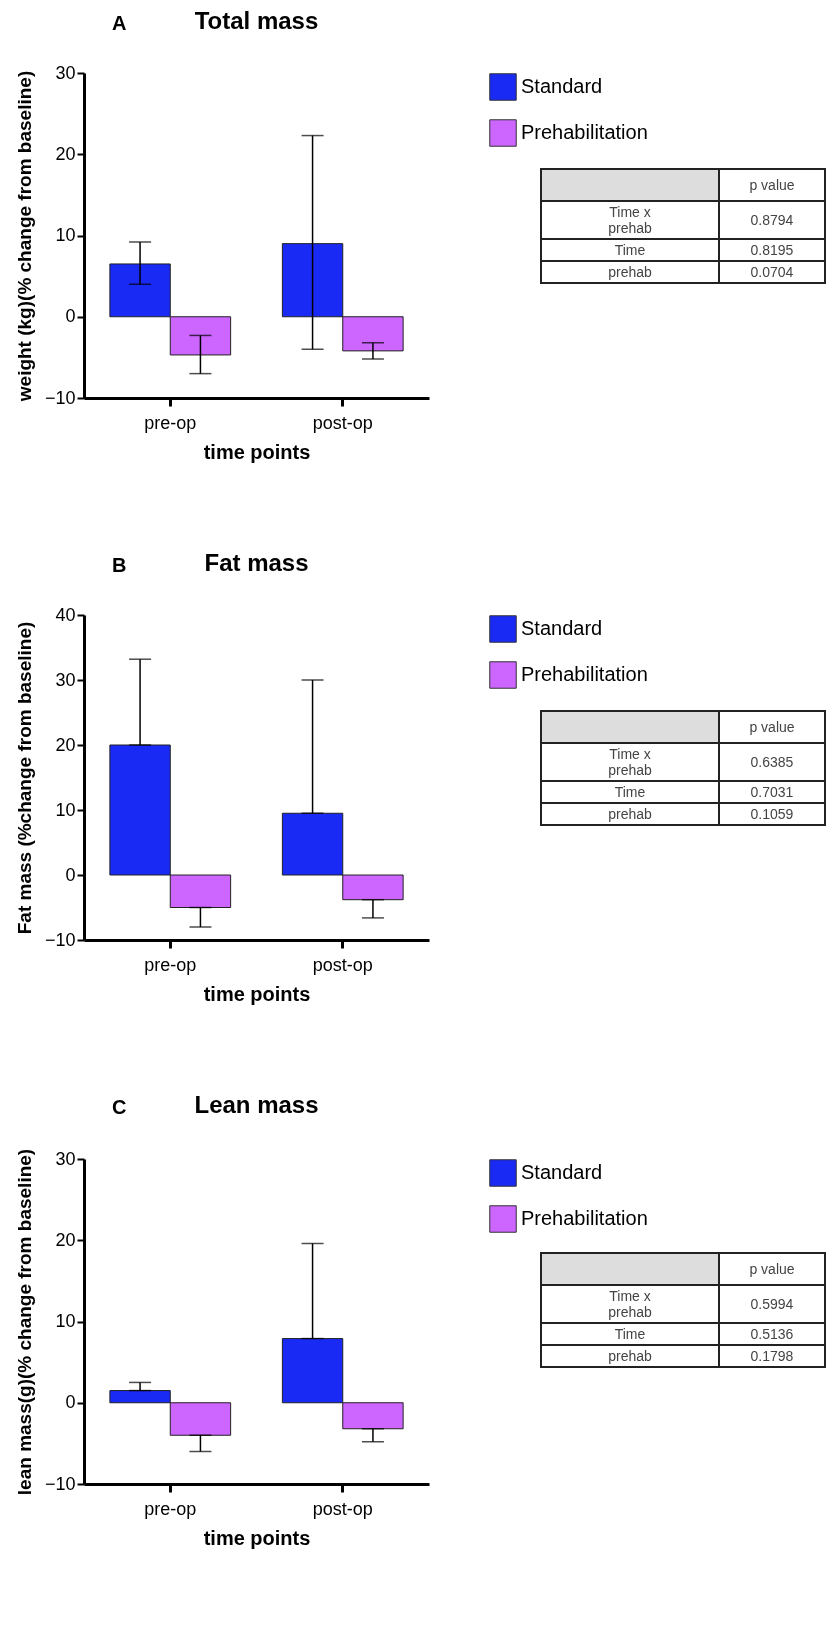  What do you see at coordinates (256, 20) in the screenshot?
I see `chart-title: Total mass` at bounding box center [256, 20].